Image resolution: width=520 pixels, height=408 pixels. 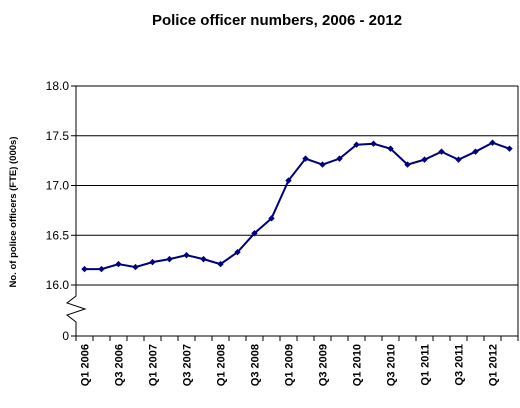 What do you see at coordinates (13, 212) in the screenshot?
I see `y-axis-label: No. of police officers (FTE) (000s)` at bounding box center [13, 212].